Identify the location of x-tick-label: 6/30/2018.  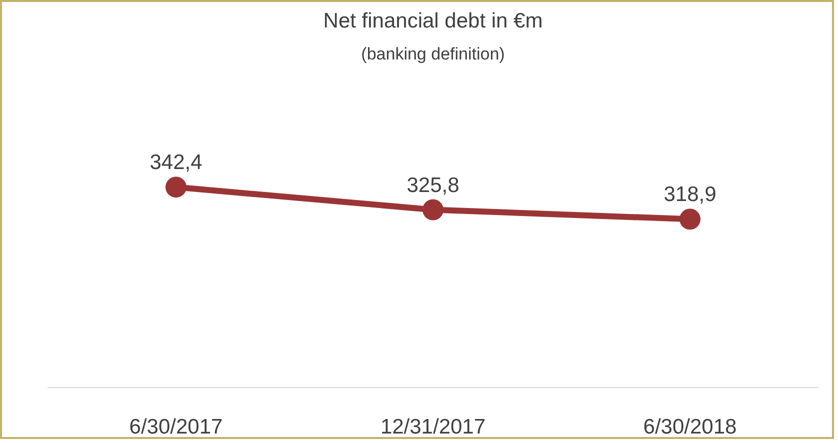
(690, 427).